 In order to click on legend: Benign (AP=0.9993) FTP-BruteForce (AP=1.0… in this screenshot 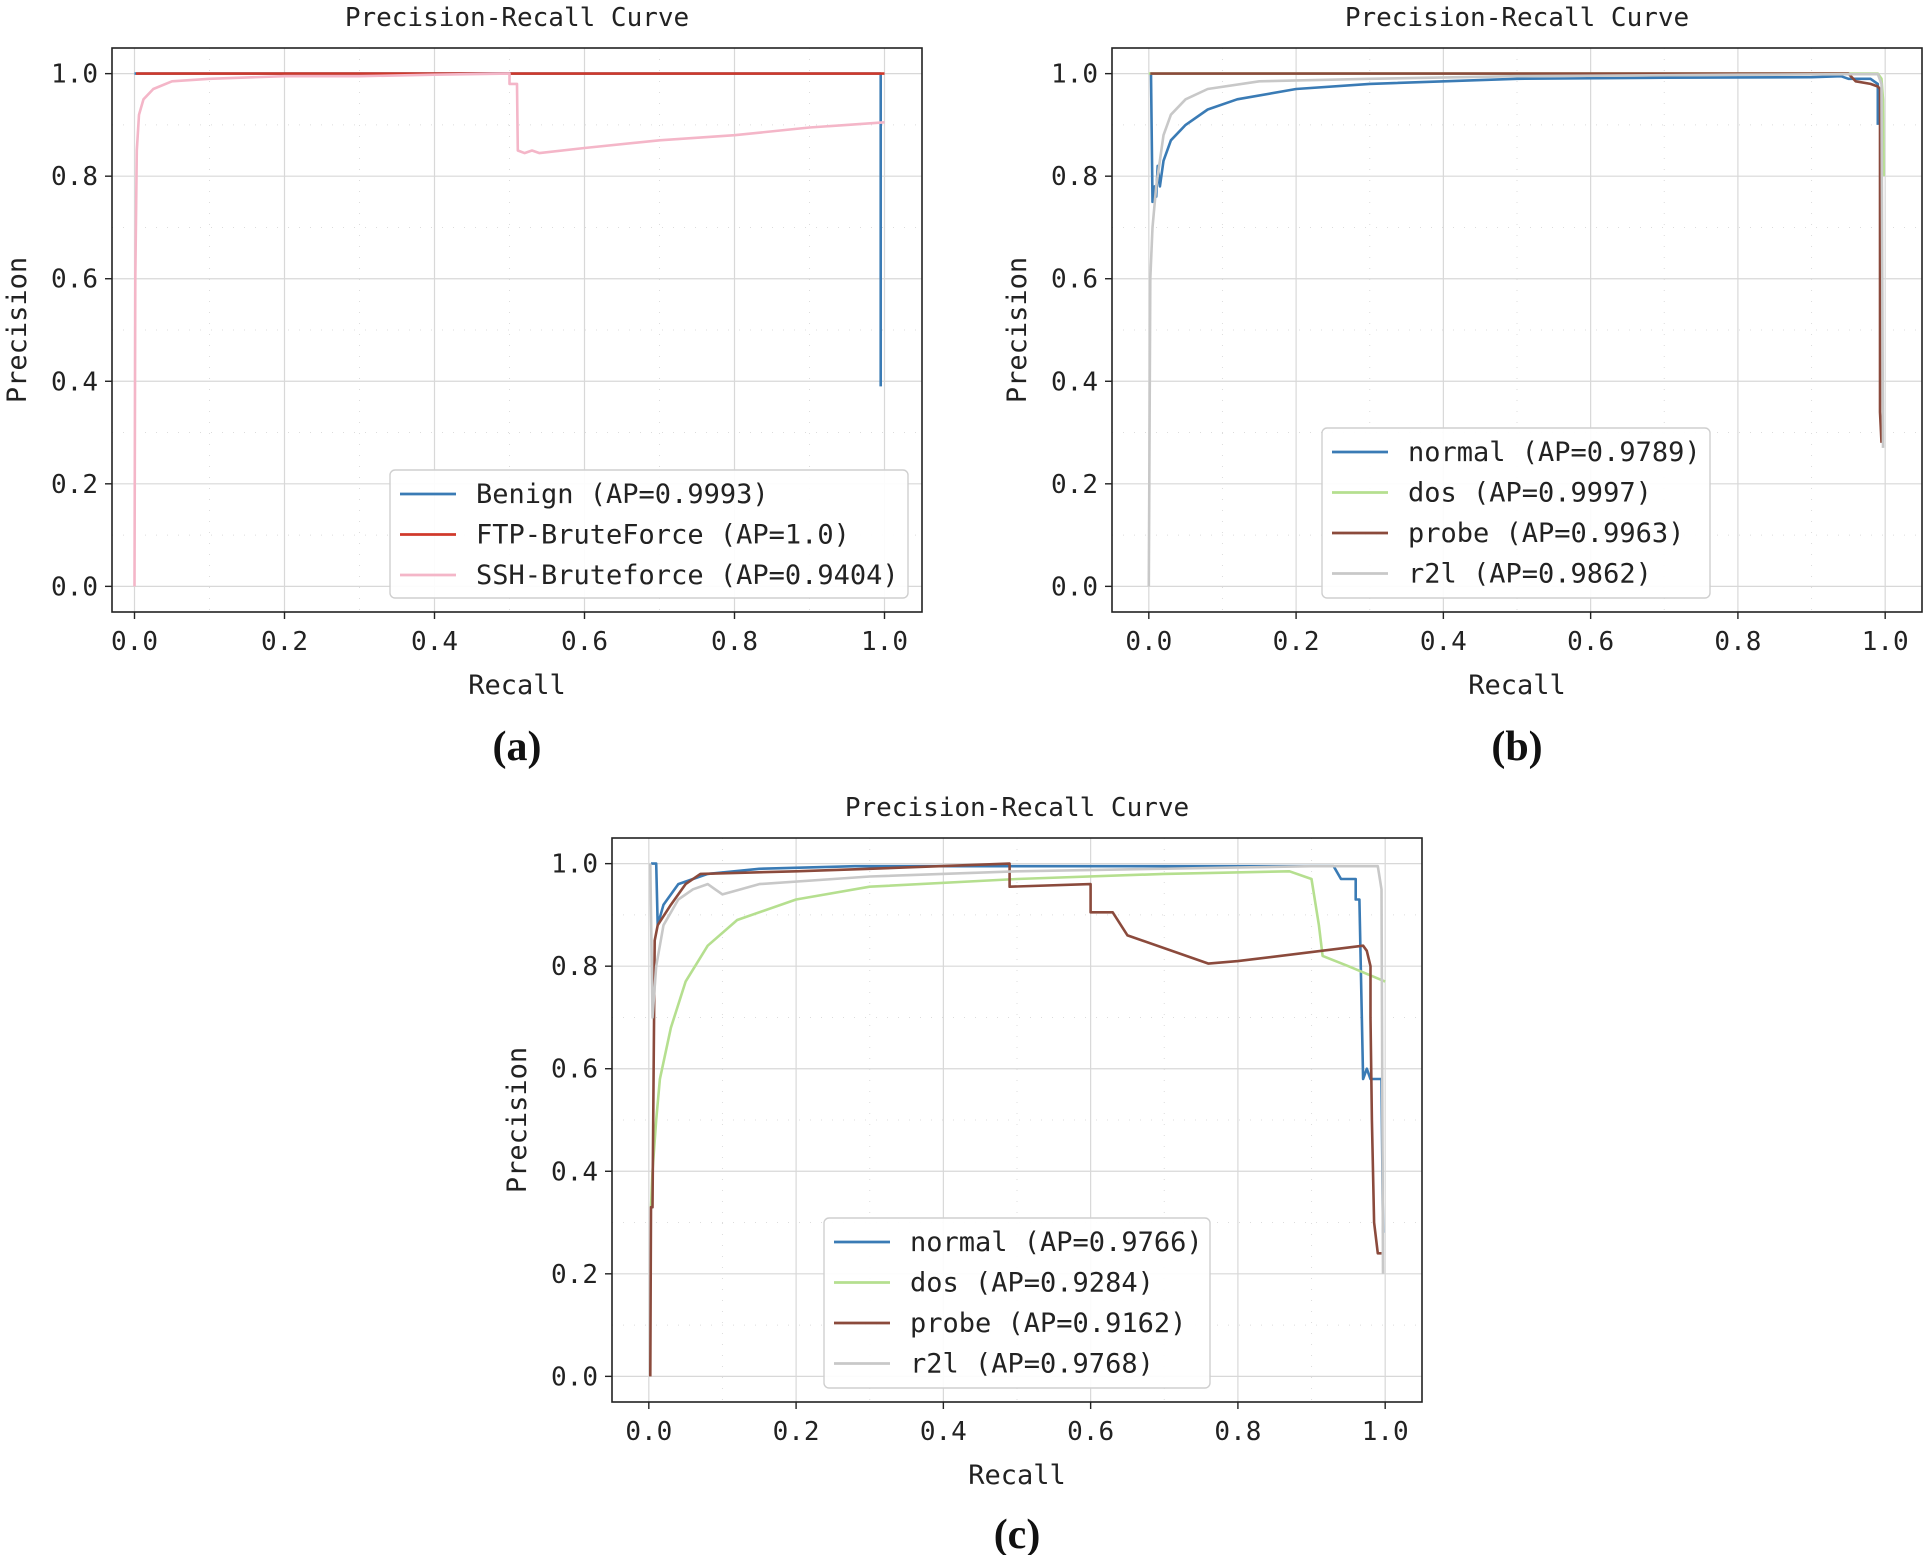, I will do `click(649, 534)`.